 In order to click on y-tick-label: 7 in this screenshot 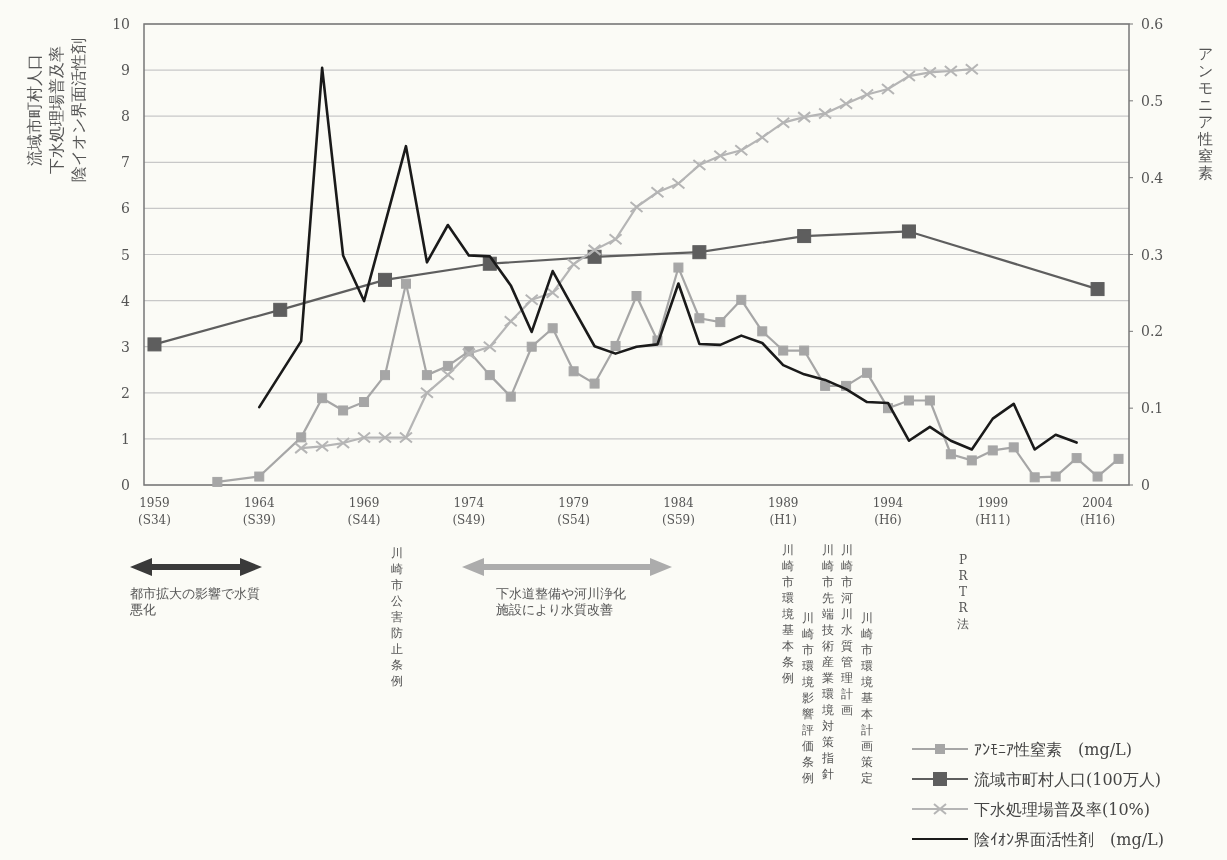, I will do `click(125, 162)`.